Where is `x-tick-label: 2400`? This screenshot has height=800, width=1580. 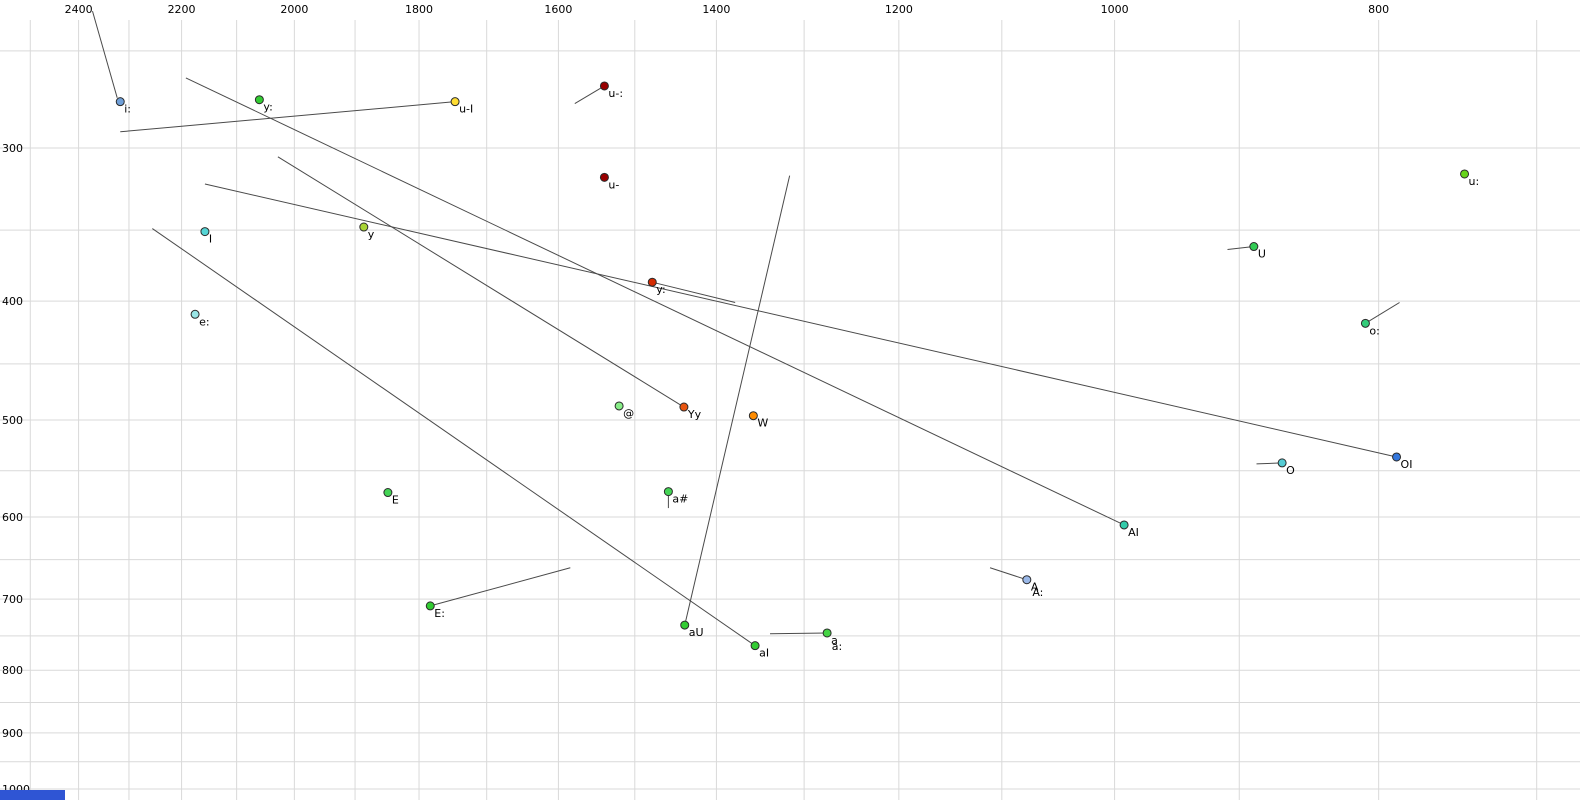
x-tick-label: 2400 is located at coordinates (79, 9).